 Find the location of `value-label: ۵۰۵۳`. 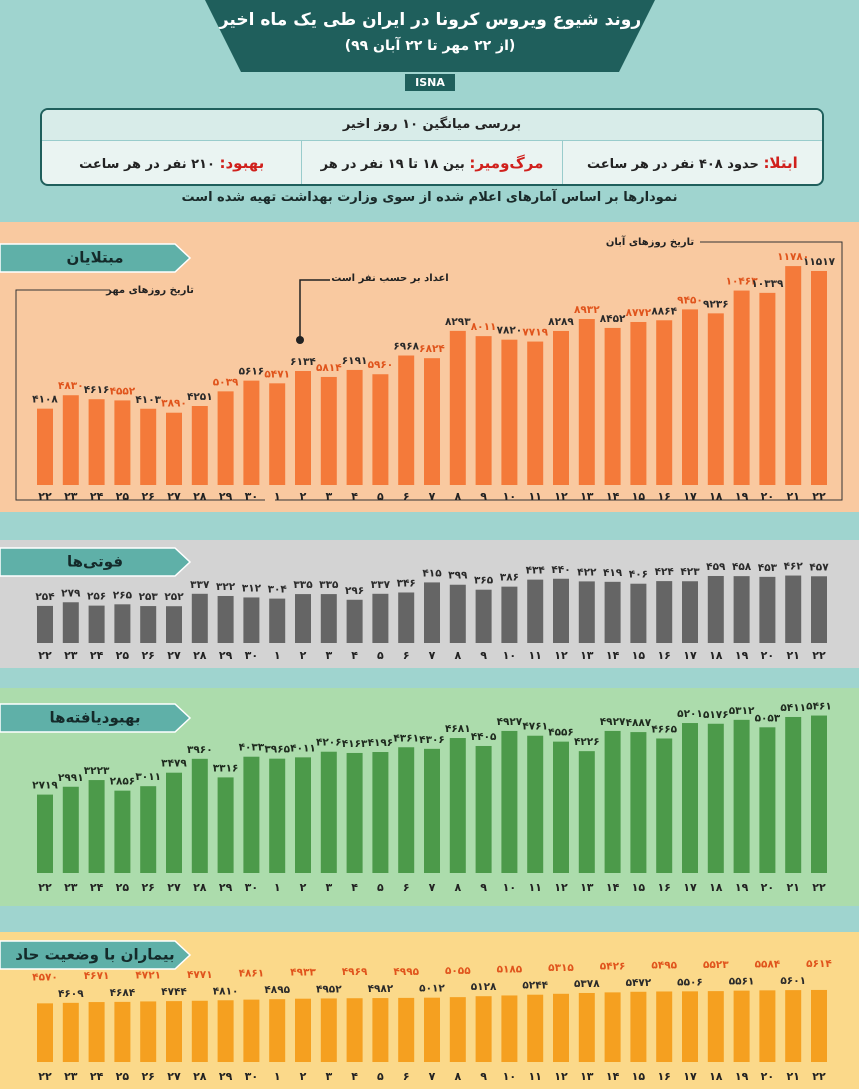

value-label: ۵۰۵۳ is located at coordinates (768, 718).